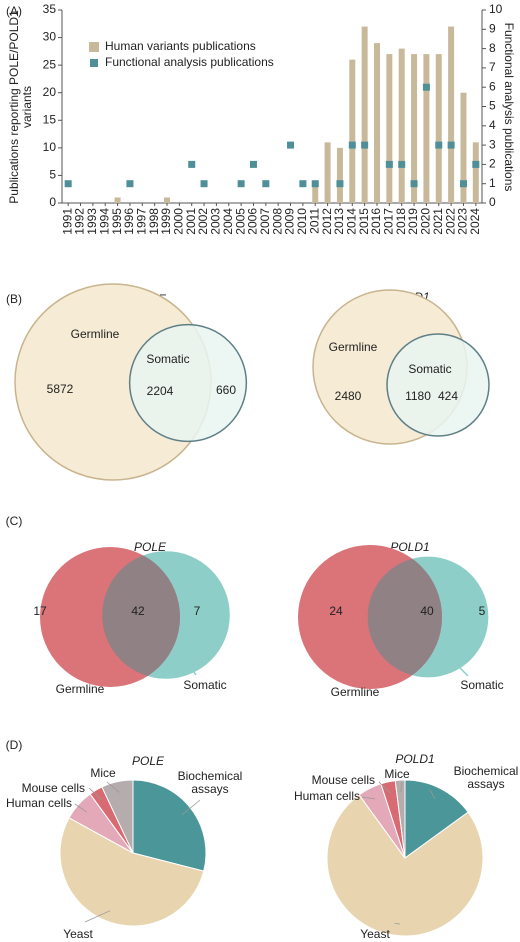  I want to click on panel-label: (C), so click(14, 521).